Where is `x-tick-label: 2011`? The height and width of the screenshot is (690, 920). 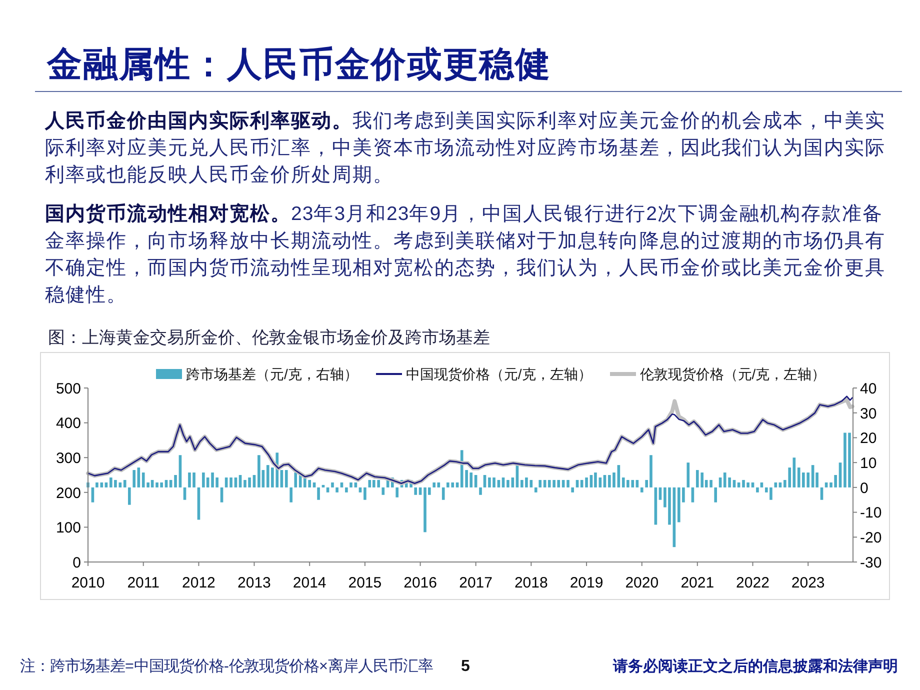 x-tick-label: 2011 is located at coordinates (143, 583).